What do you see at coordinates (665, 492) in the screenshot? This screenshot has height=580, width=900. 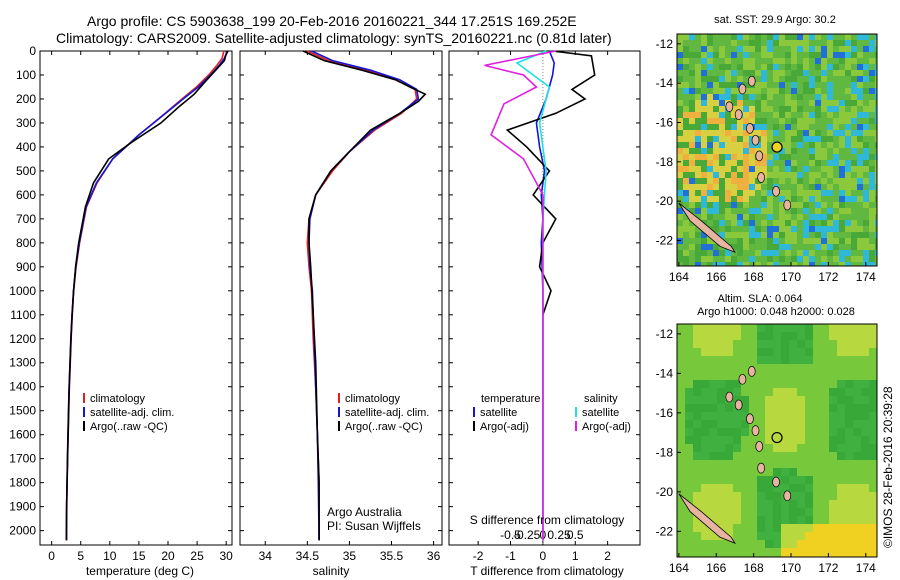 I see `map-y-tick-label: -20` at bounding box center [665, 492].